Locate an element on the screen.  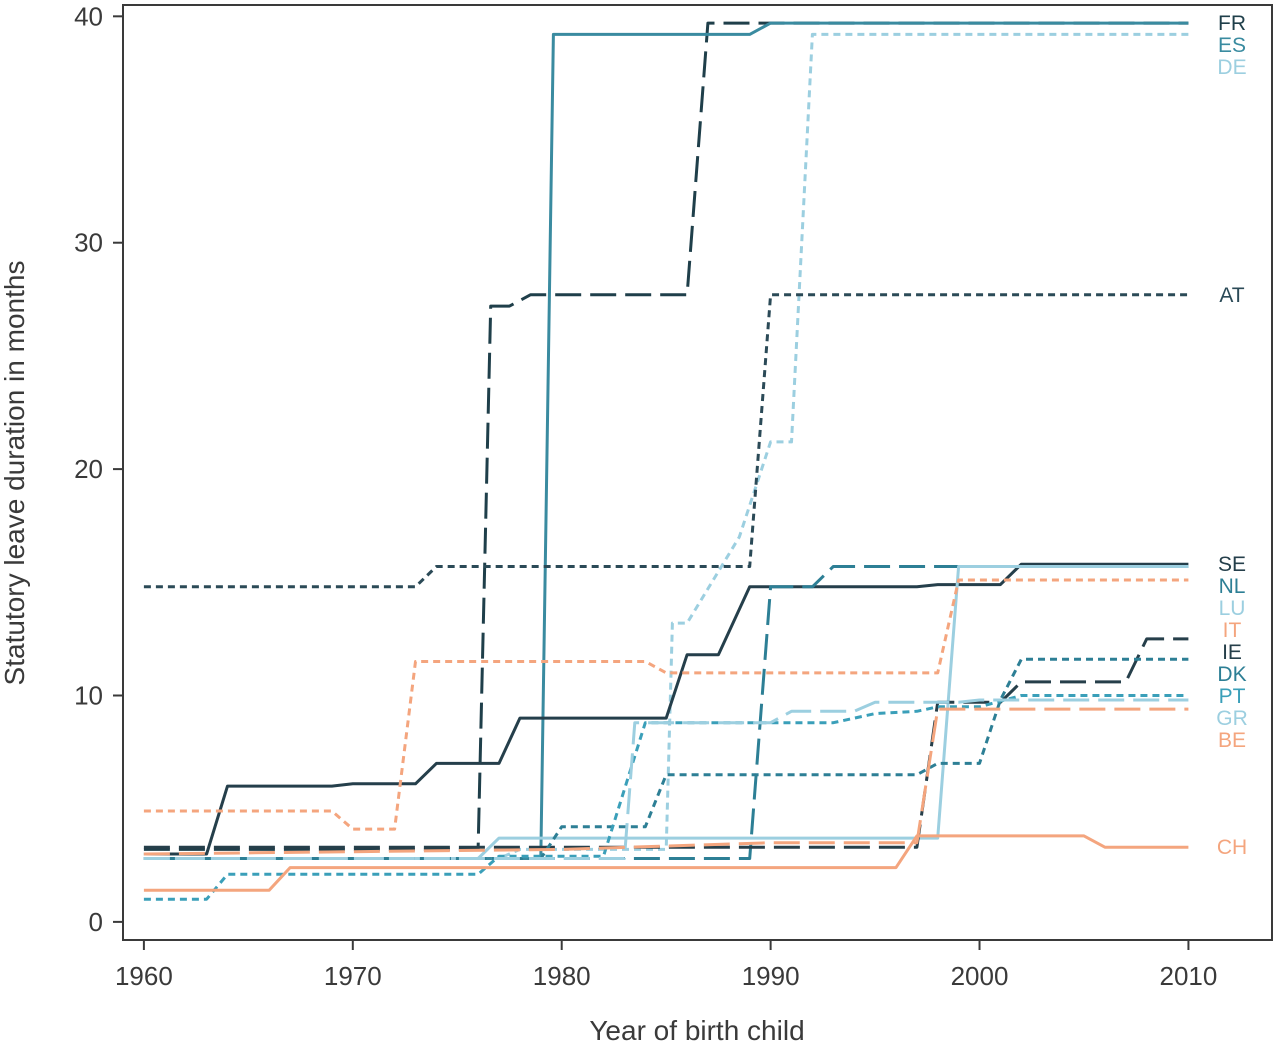
series-label-ch: CH is located at coordinates (1232, 847).